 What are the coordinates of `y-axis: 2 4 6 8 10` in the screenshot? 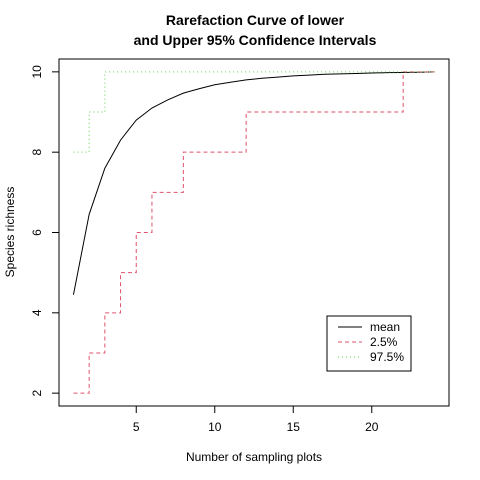 It's located at (44, 230).